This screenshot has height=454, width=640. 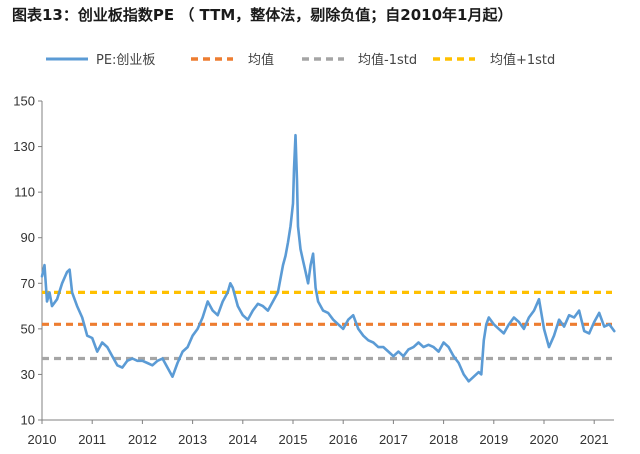 What do you see at coordinates (192, 439) in the screenshot?
I see `x-tick-label: 2013` at bounding box center [192, 439].